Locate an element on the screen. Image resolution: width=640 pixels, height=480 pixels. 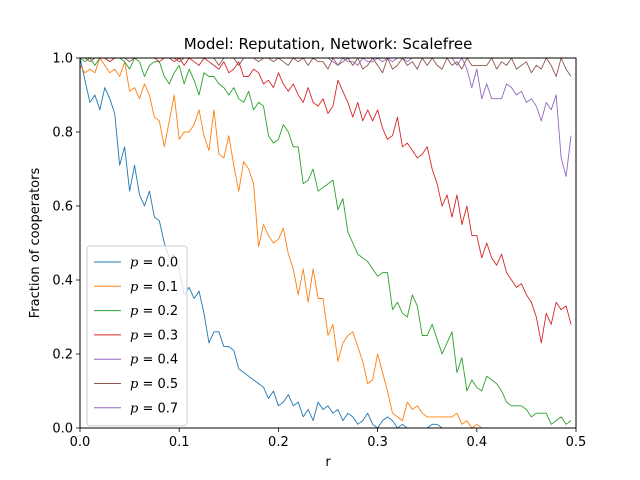
x-tick-label: 0.2 is located at coordinates (278, 442).